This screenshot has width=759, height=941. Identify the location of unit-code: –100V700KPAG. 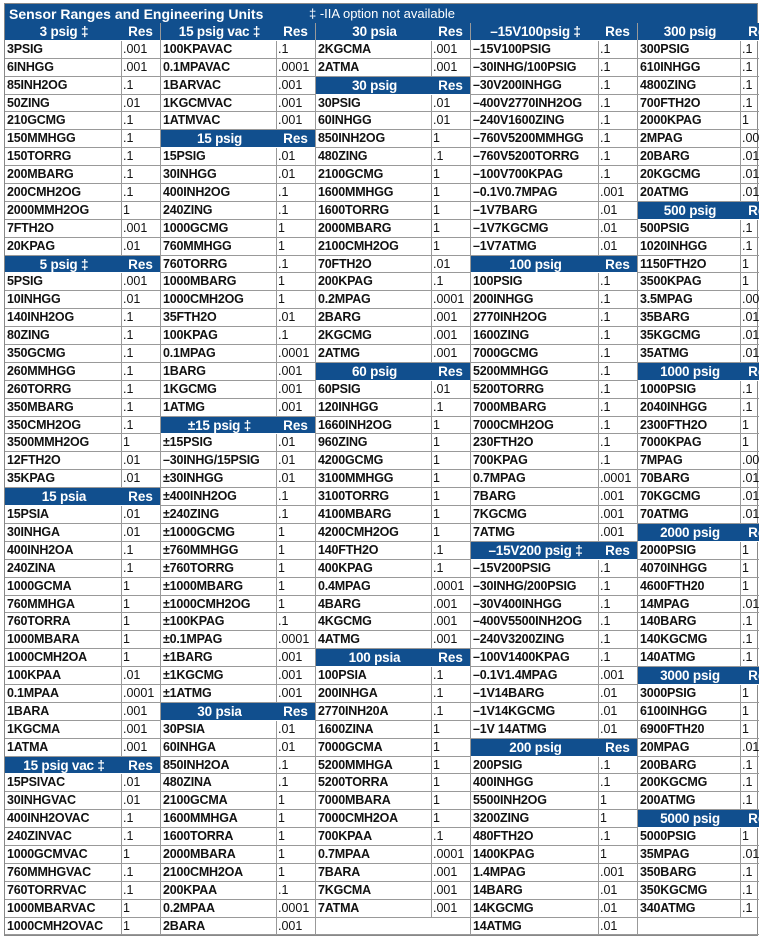
(535, 175).